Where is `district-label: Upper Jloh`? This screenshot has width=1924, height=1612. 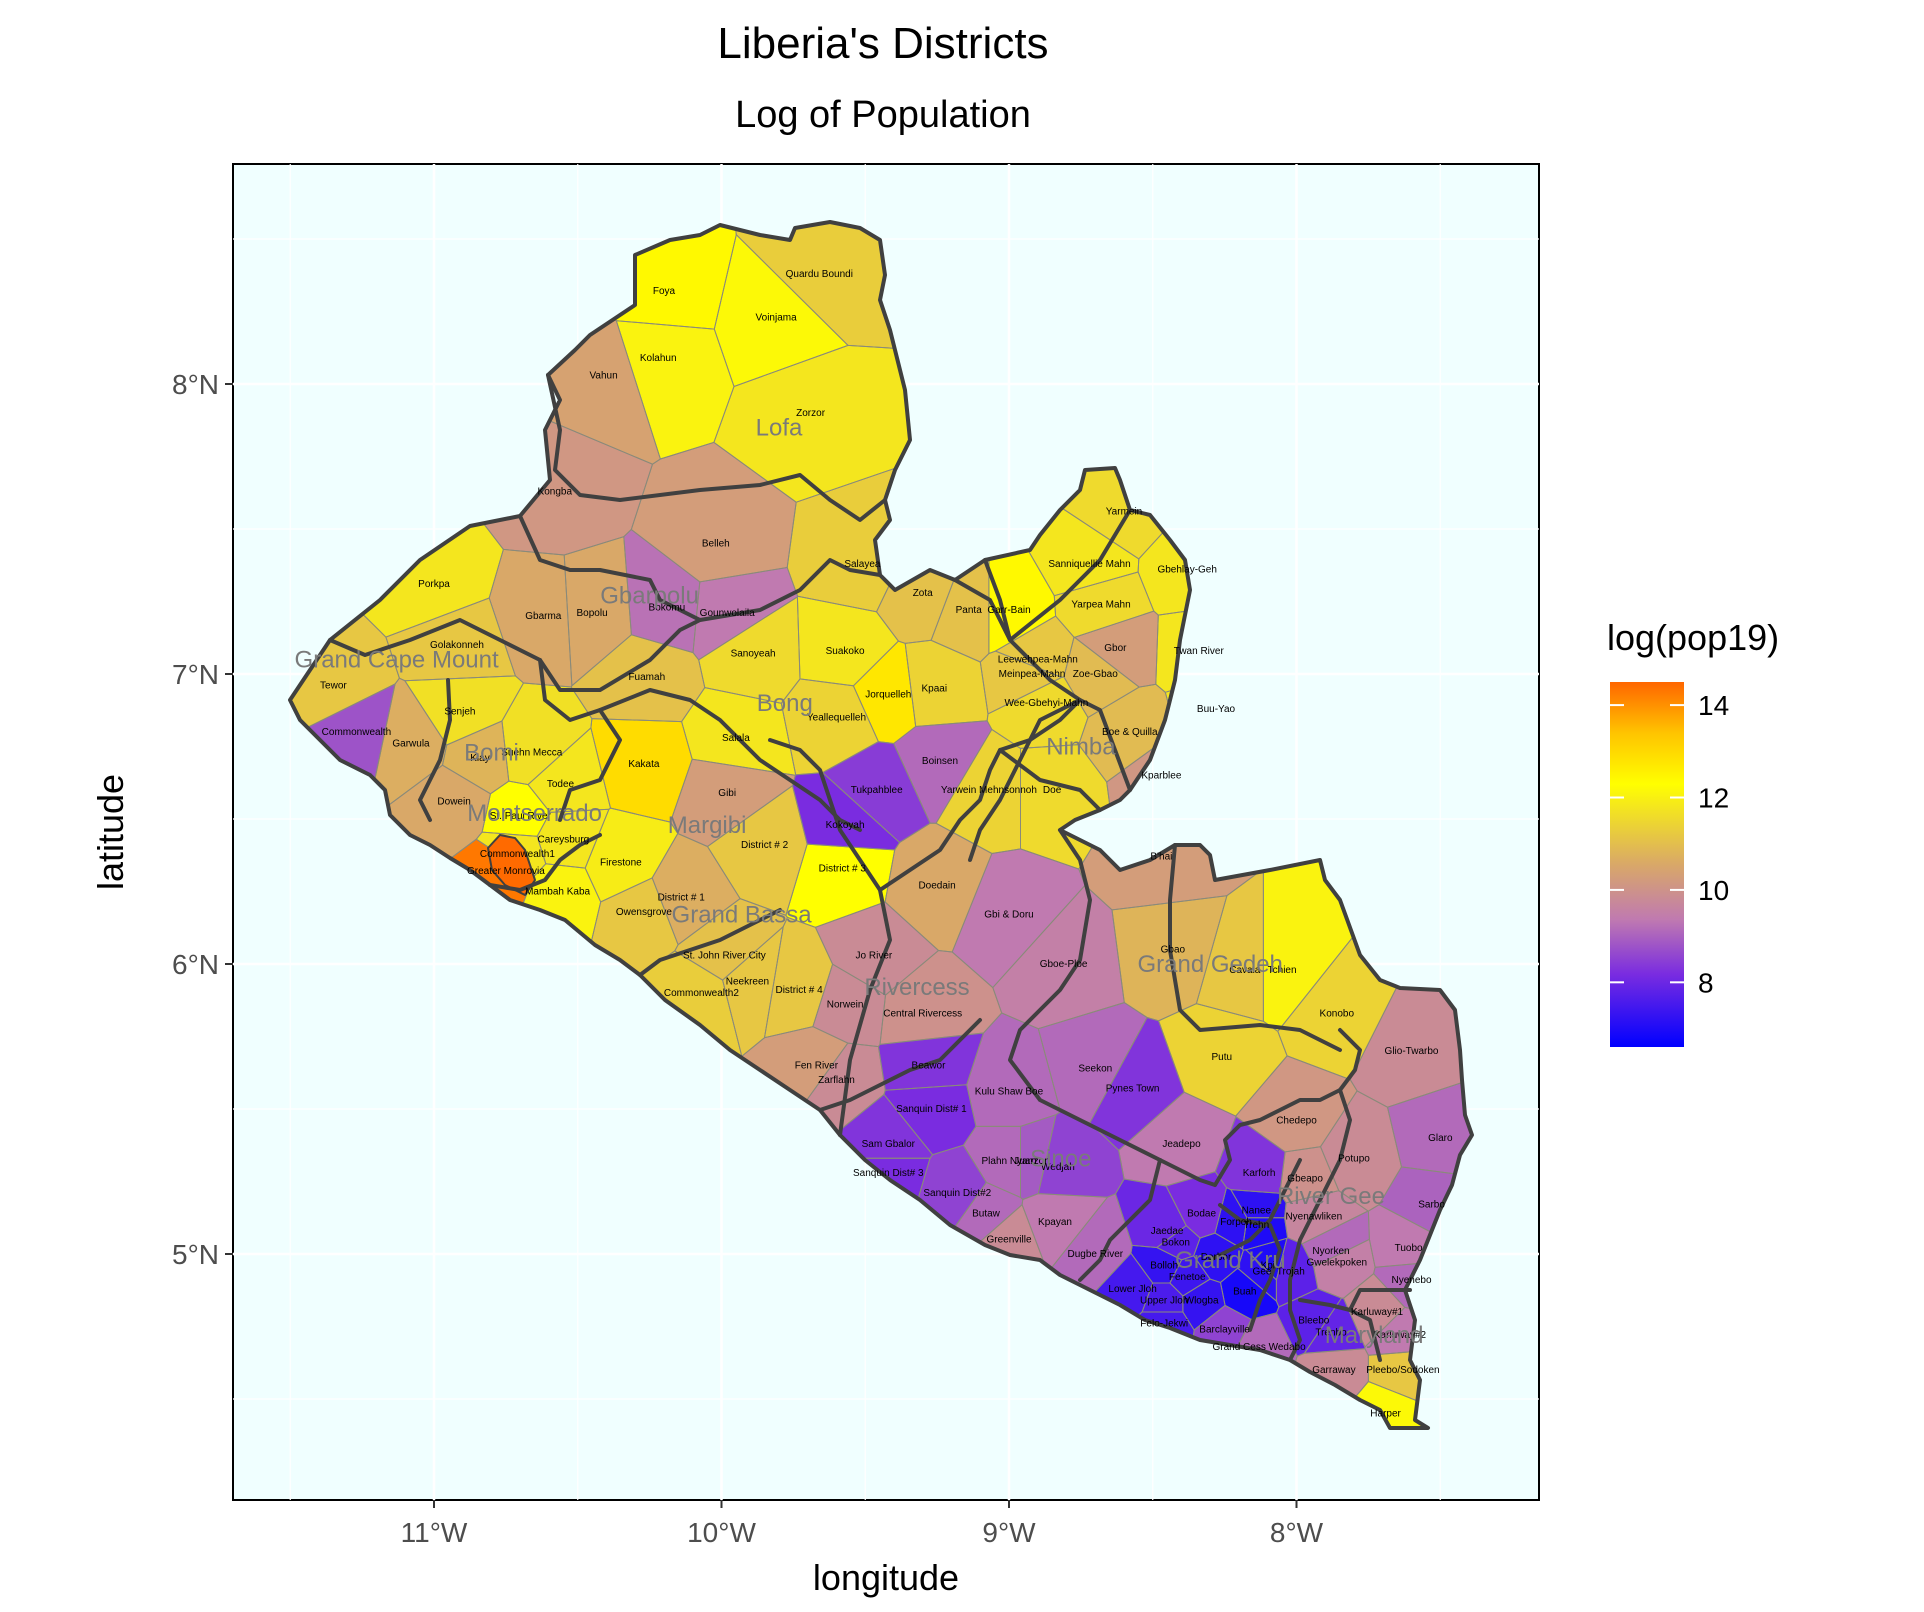
district-label: Upper Jloh is located at coordinates (1164, 1300).